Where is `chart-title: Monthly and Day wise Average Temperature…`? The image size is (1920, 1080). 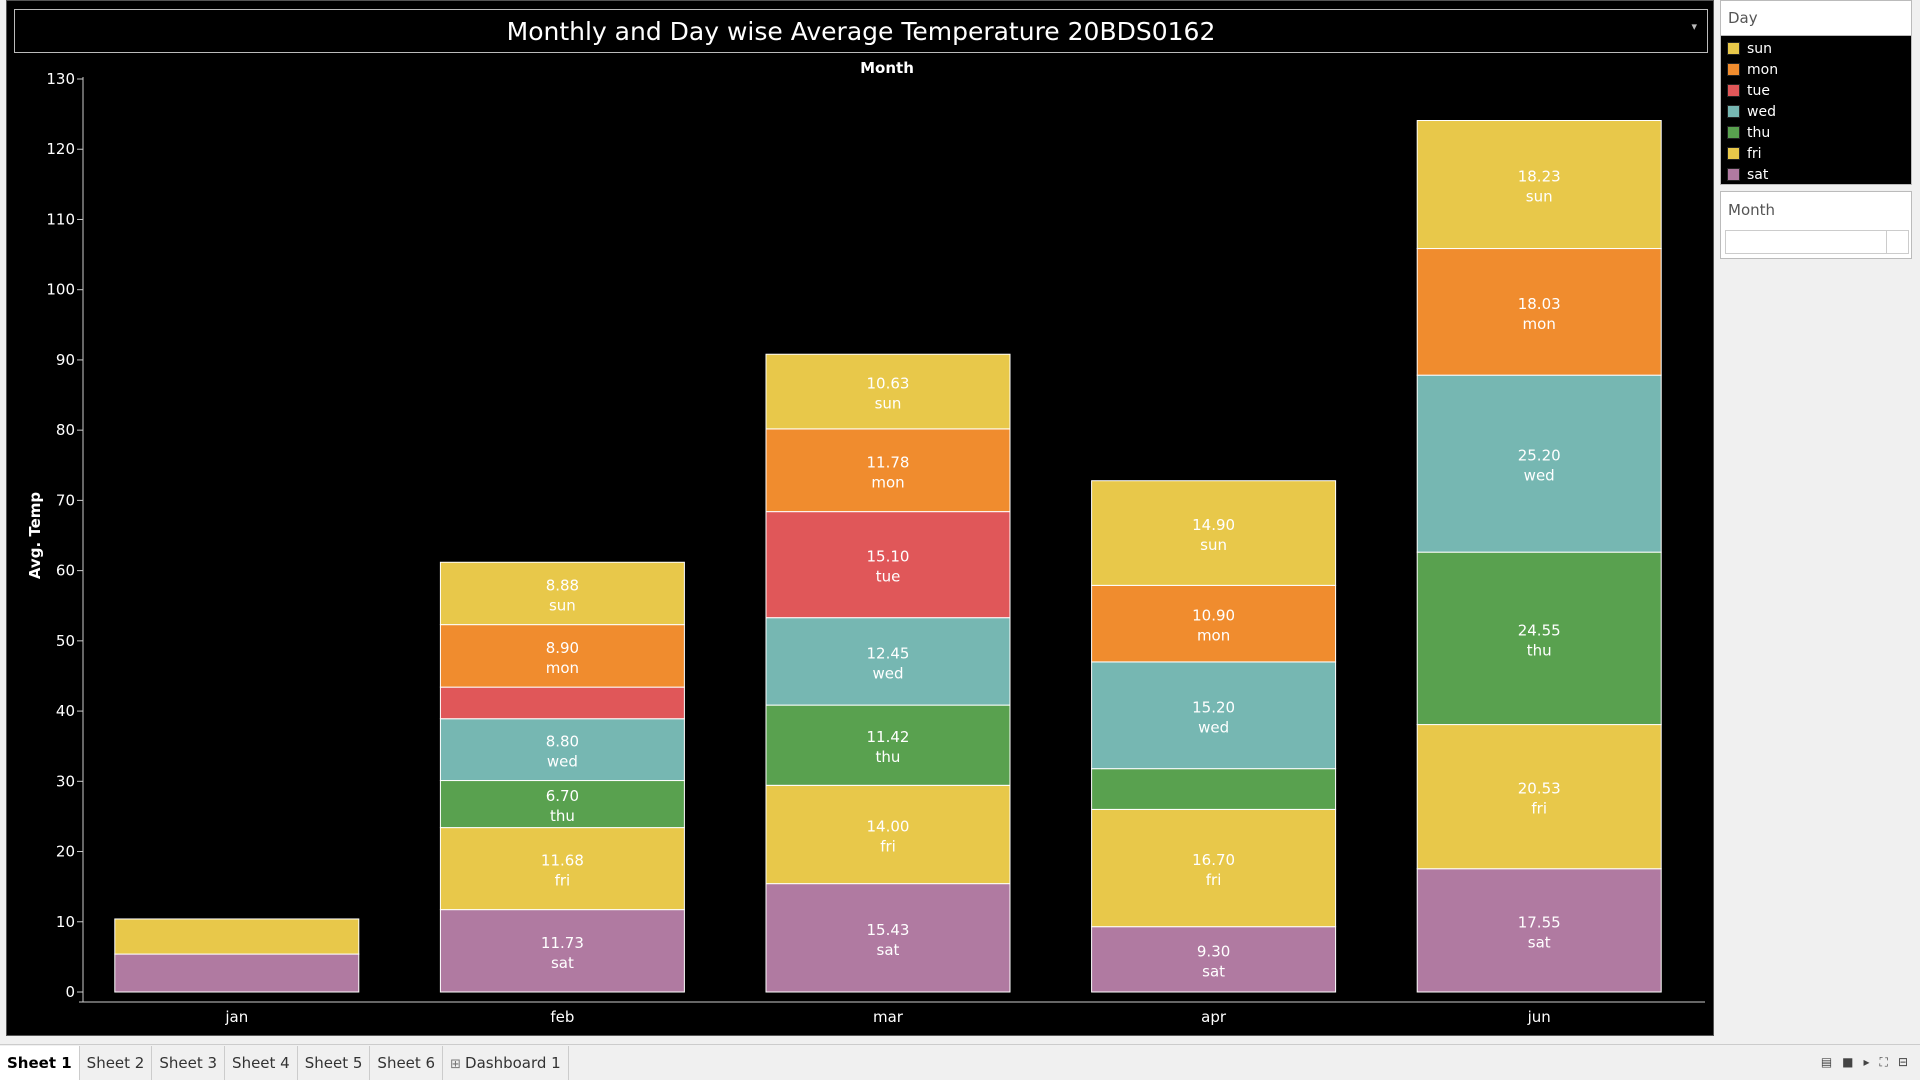 chart-title: Monthly and Day wise Average Temperature… is located at coordinates (861, 31).